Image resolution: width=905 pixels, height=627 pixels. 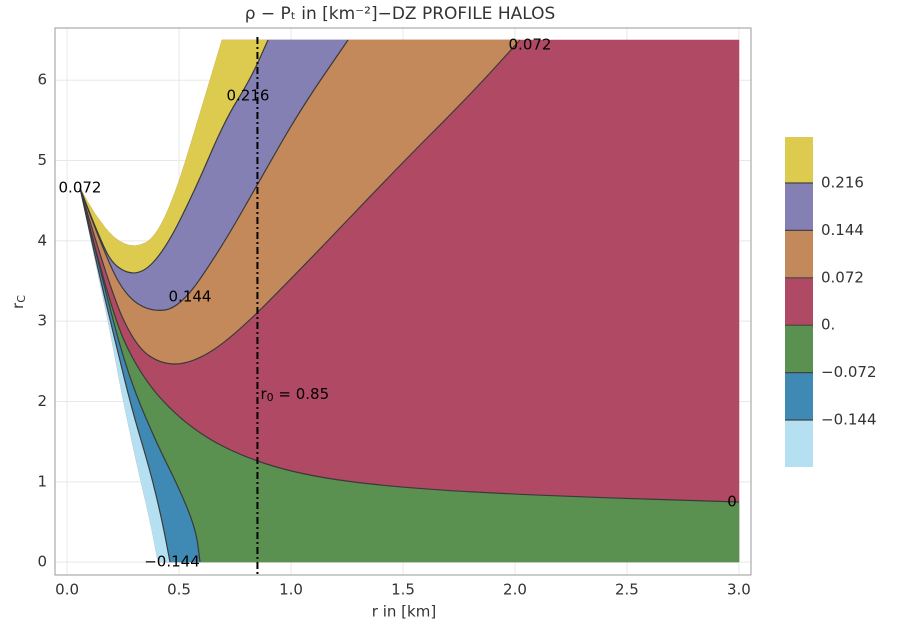 What do you see at coordinates (849, 420) in the screenshot?
I see `colorbar-label: −0.144` at bounding box center [849, 420].